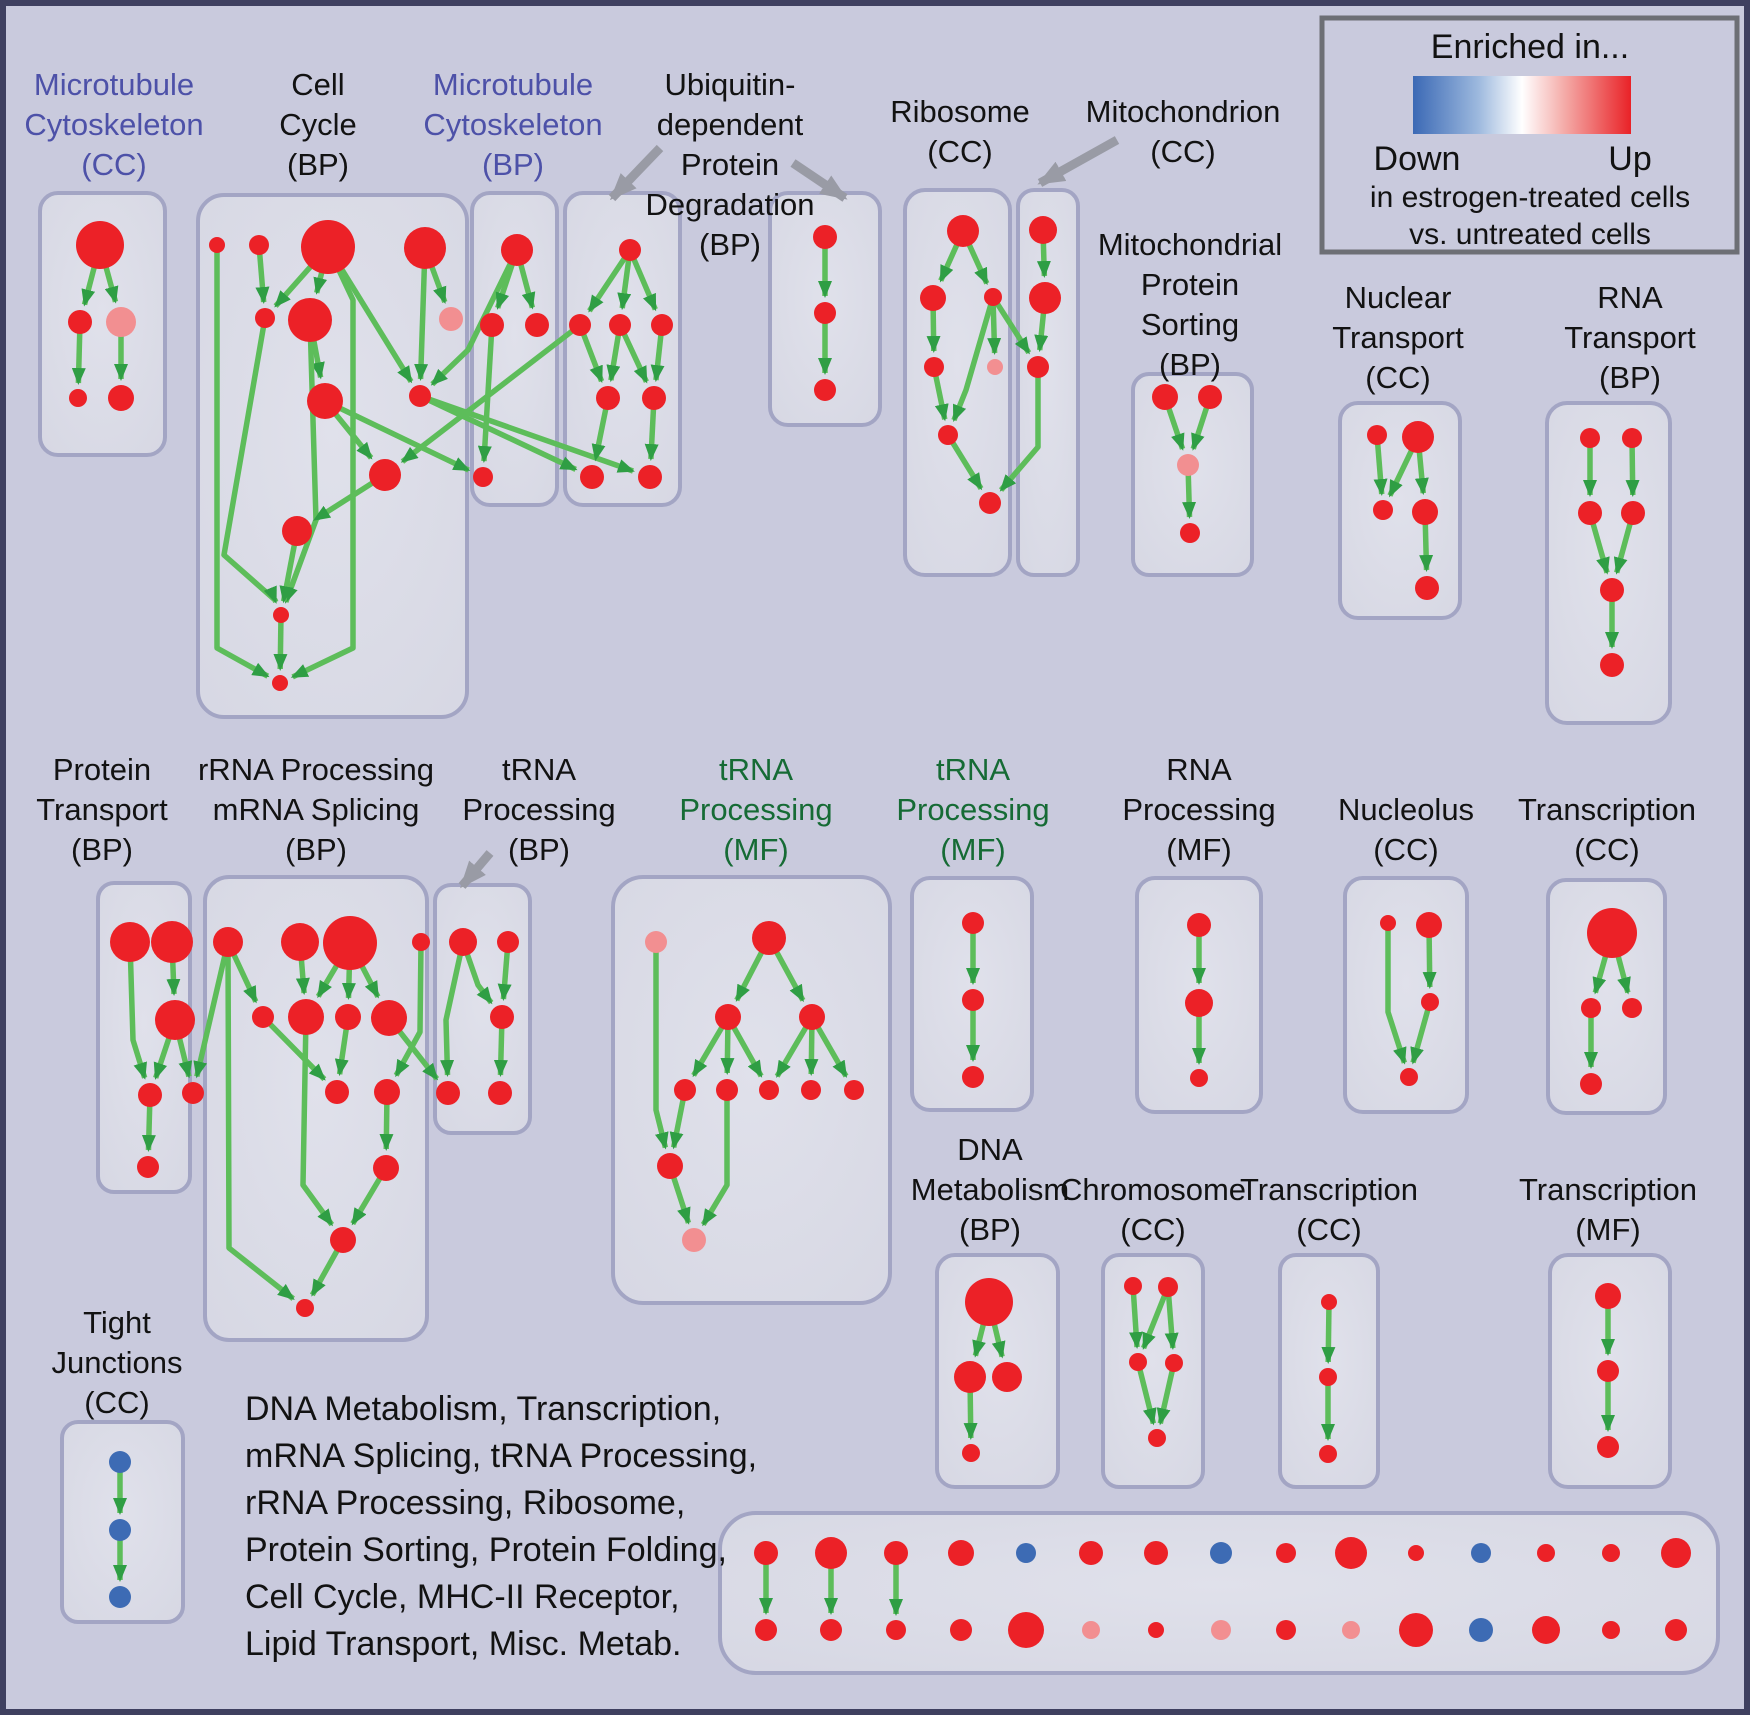 The height and width of the screenshot is (1715, 1750). Describe the element at coordinates (1612, 590) in the screenshot. I see `go-node-q5-red` at that location.